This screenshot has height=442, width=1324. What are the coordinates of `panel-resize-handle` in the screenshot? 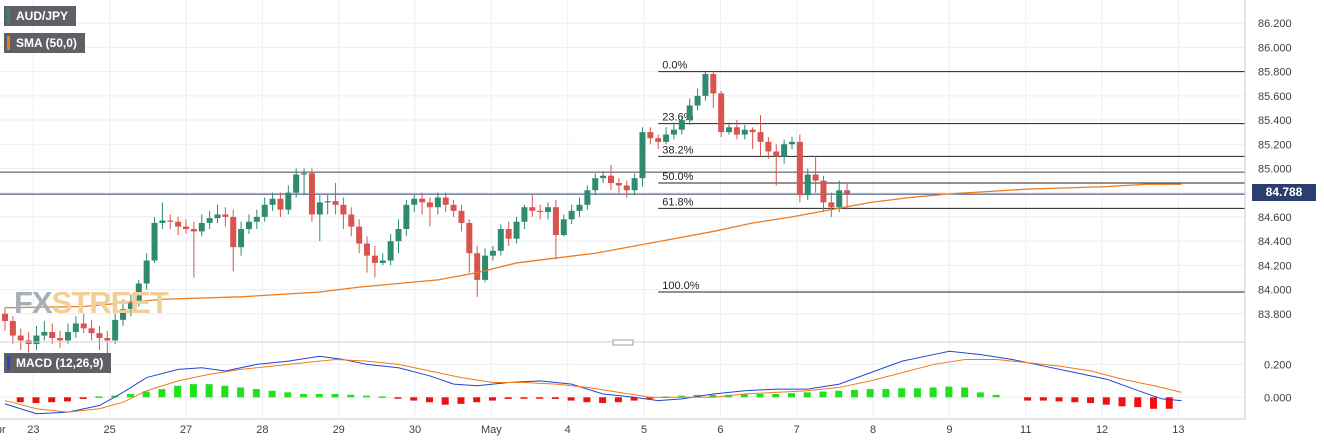 It's located at (623, 342).